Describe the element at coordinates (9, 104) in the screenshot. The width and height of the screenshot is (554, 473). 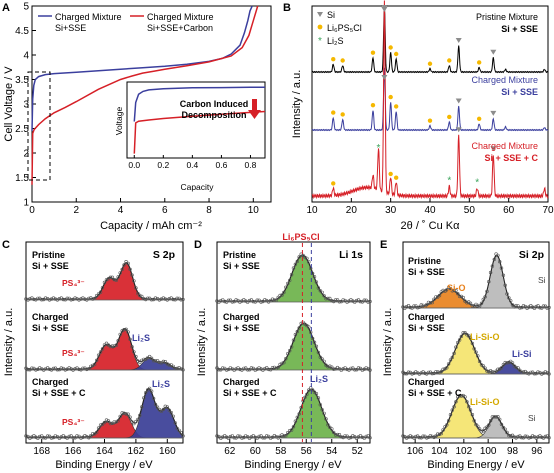
I see `panel-a-y-label: Cell Voltage / V` at that location.